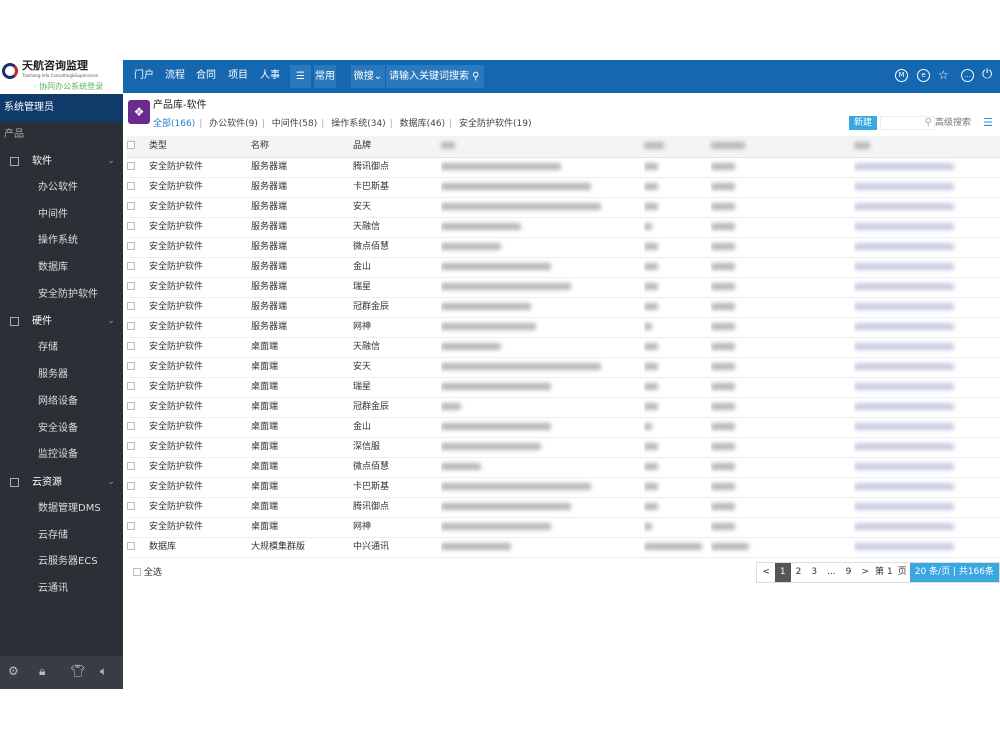 The height and width of the screenshot is (750, 1000). What do you see at coordinates (987, 74) in the screenshot?
I see `power-icon: ⏻` at bounding box center [987, 74].